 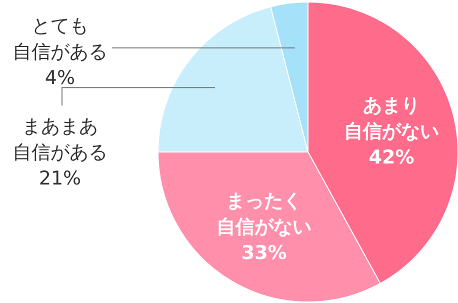 I want to click on data-label: 4%, so click(x=60, y=78).